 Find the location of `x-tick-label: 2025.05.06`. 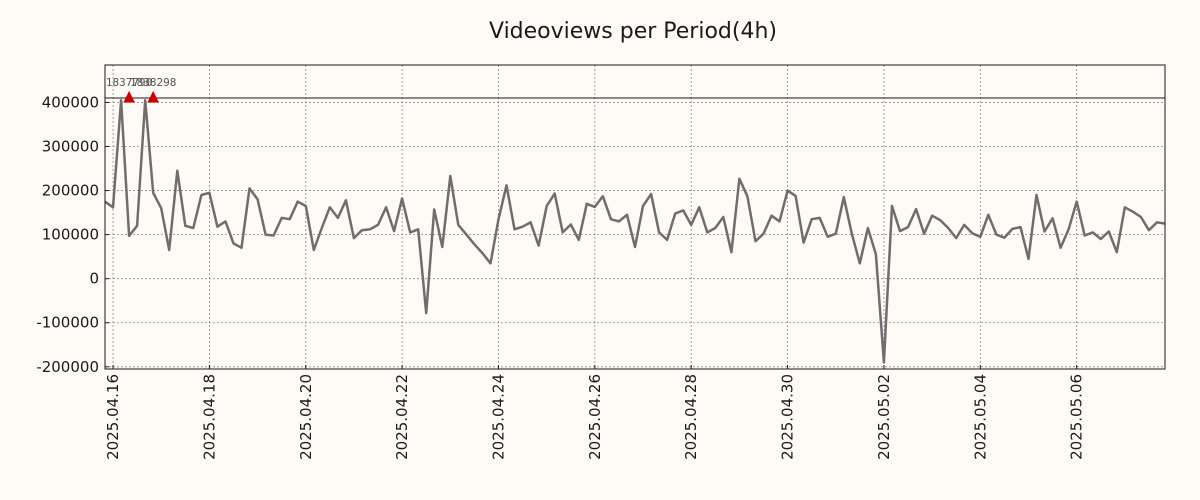

x-tick-label: 2025.05.06 is located at coordinates (1077, 417).